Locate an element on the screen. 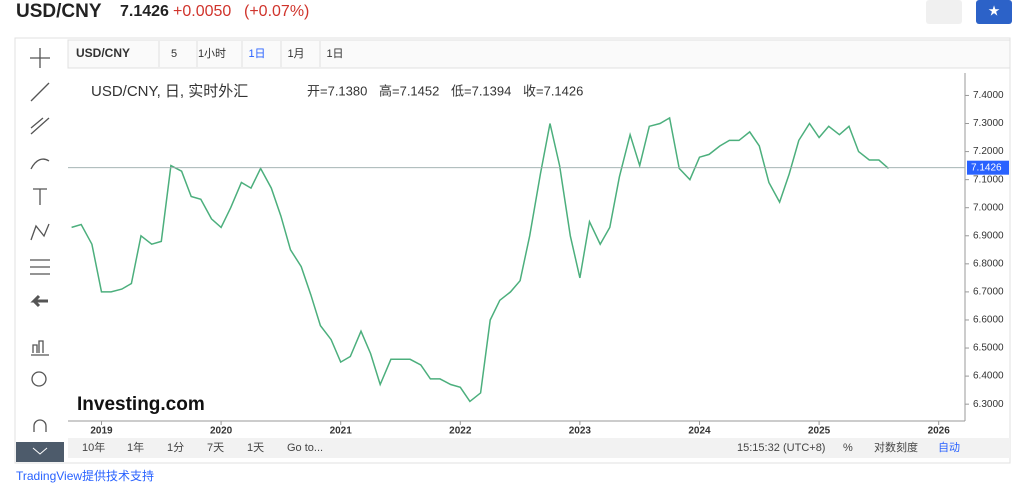 The width and height of the screenshot is (1032, 496). legend-text: 开=7.1380 is located at coordinates (337, 90).